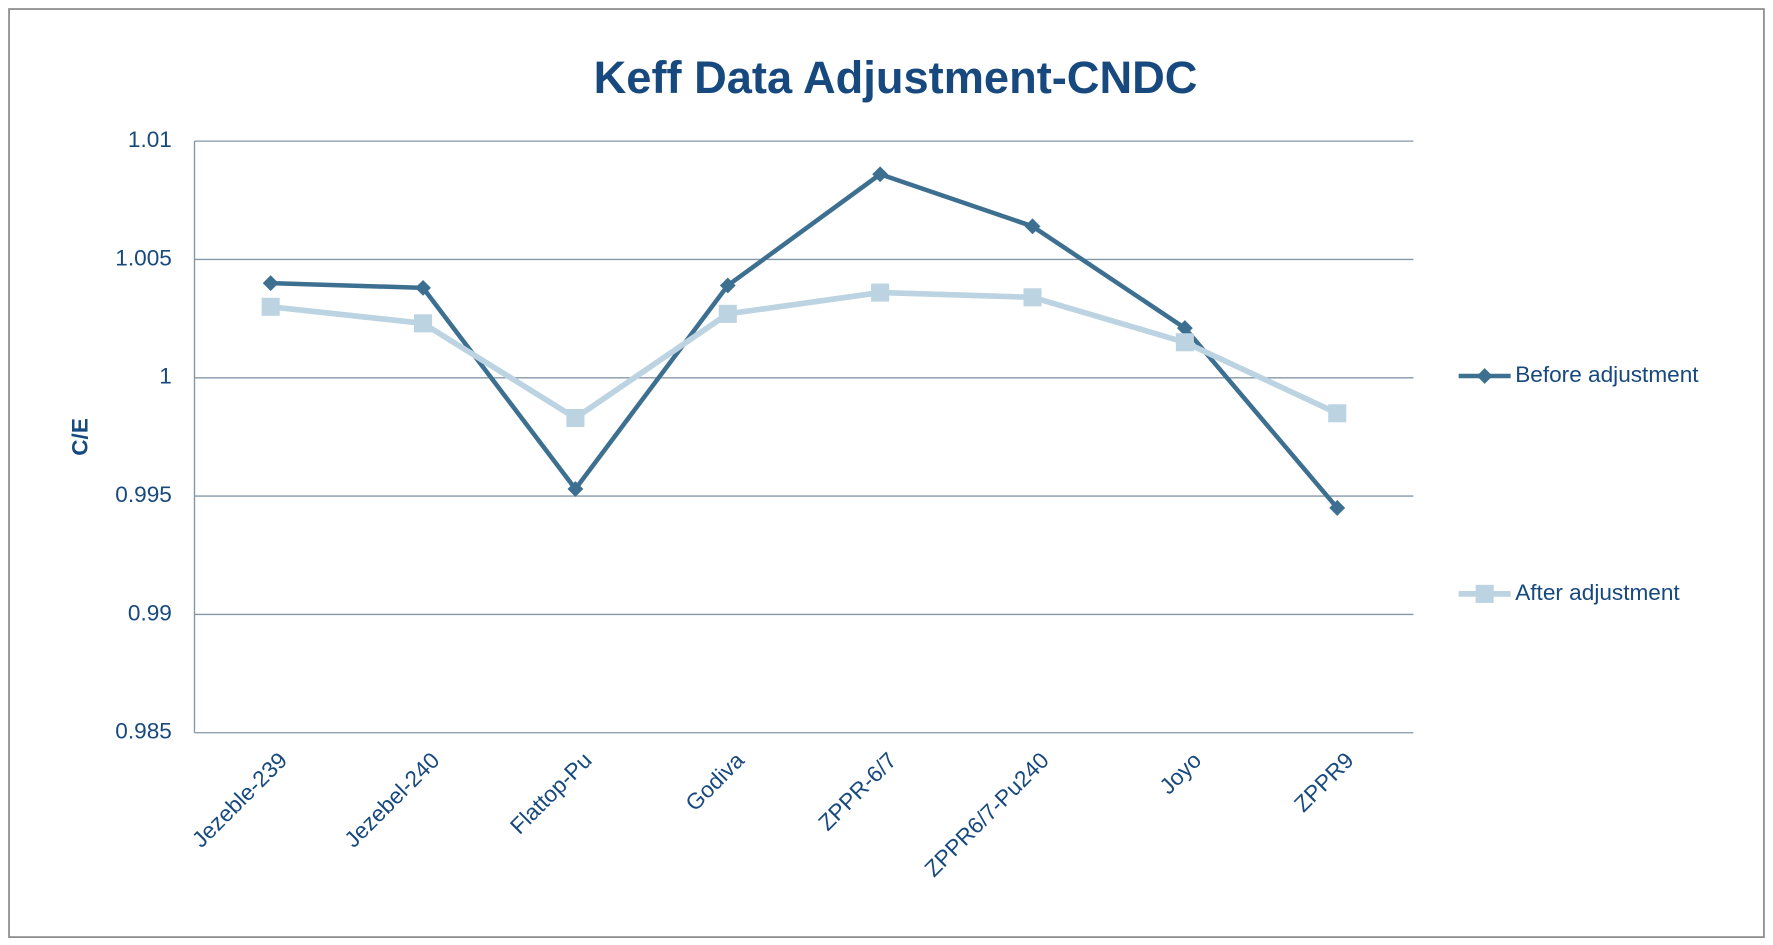 This screenshot has height=945, width=1773. I want to click on y-tick-label: 1.005, so click(143, 257).